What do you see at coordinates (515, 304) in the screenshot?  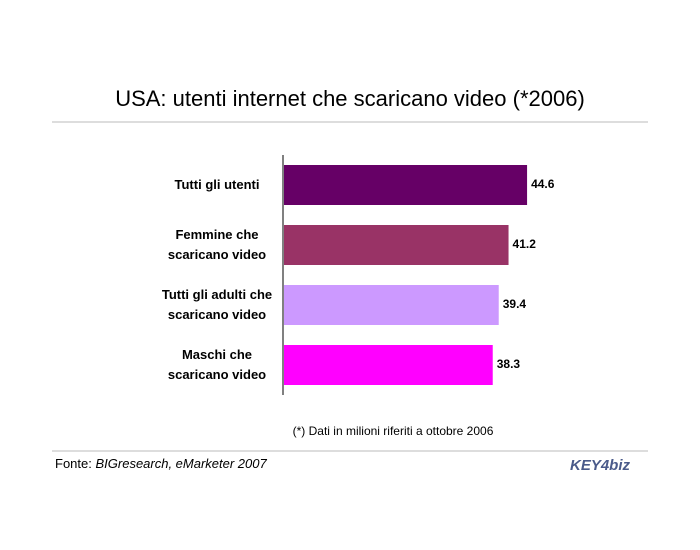 I see `value-label: 39.4` at bounding box center [515, 304].